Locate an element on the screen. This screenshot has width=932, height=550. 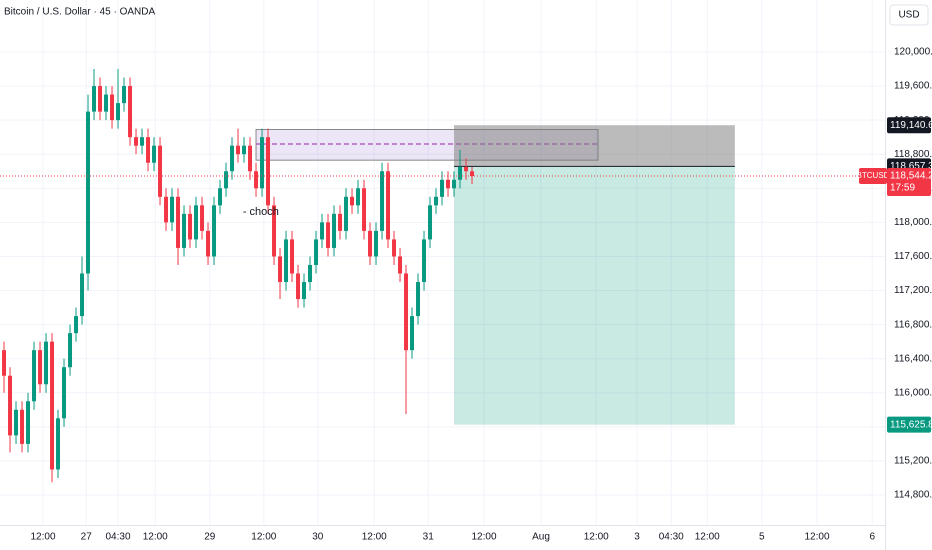
symbol-tag-bg is located at coordinates (873, 176).